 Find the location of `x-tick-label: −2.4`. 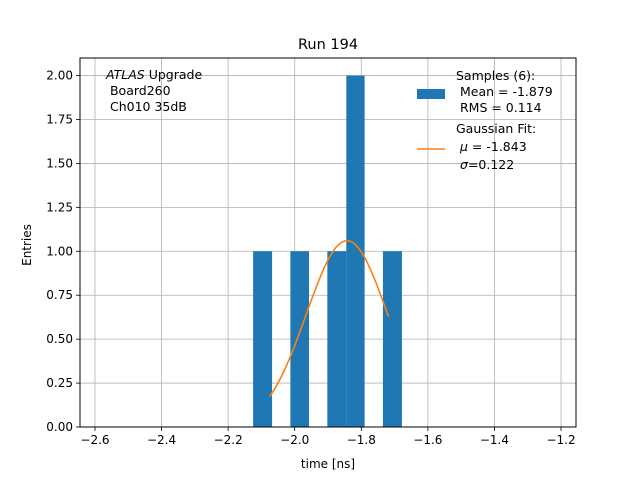

x-tick-label: −2.4 is located at coordinates (161, 440).